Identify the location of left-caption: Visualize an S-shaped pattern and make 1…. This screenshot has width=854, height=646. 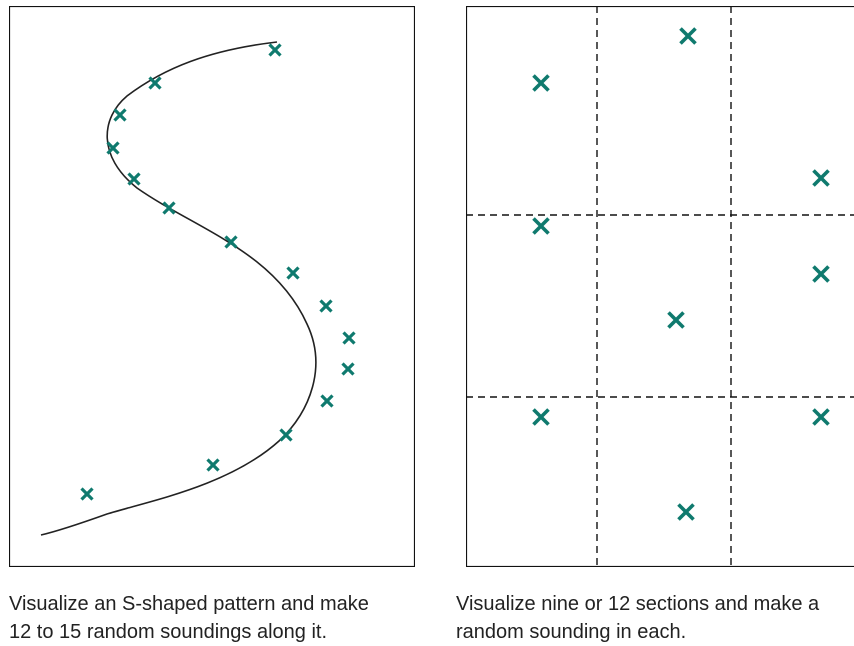
(209, 618).